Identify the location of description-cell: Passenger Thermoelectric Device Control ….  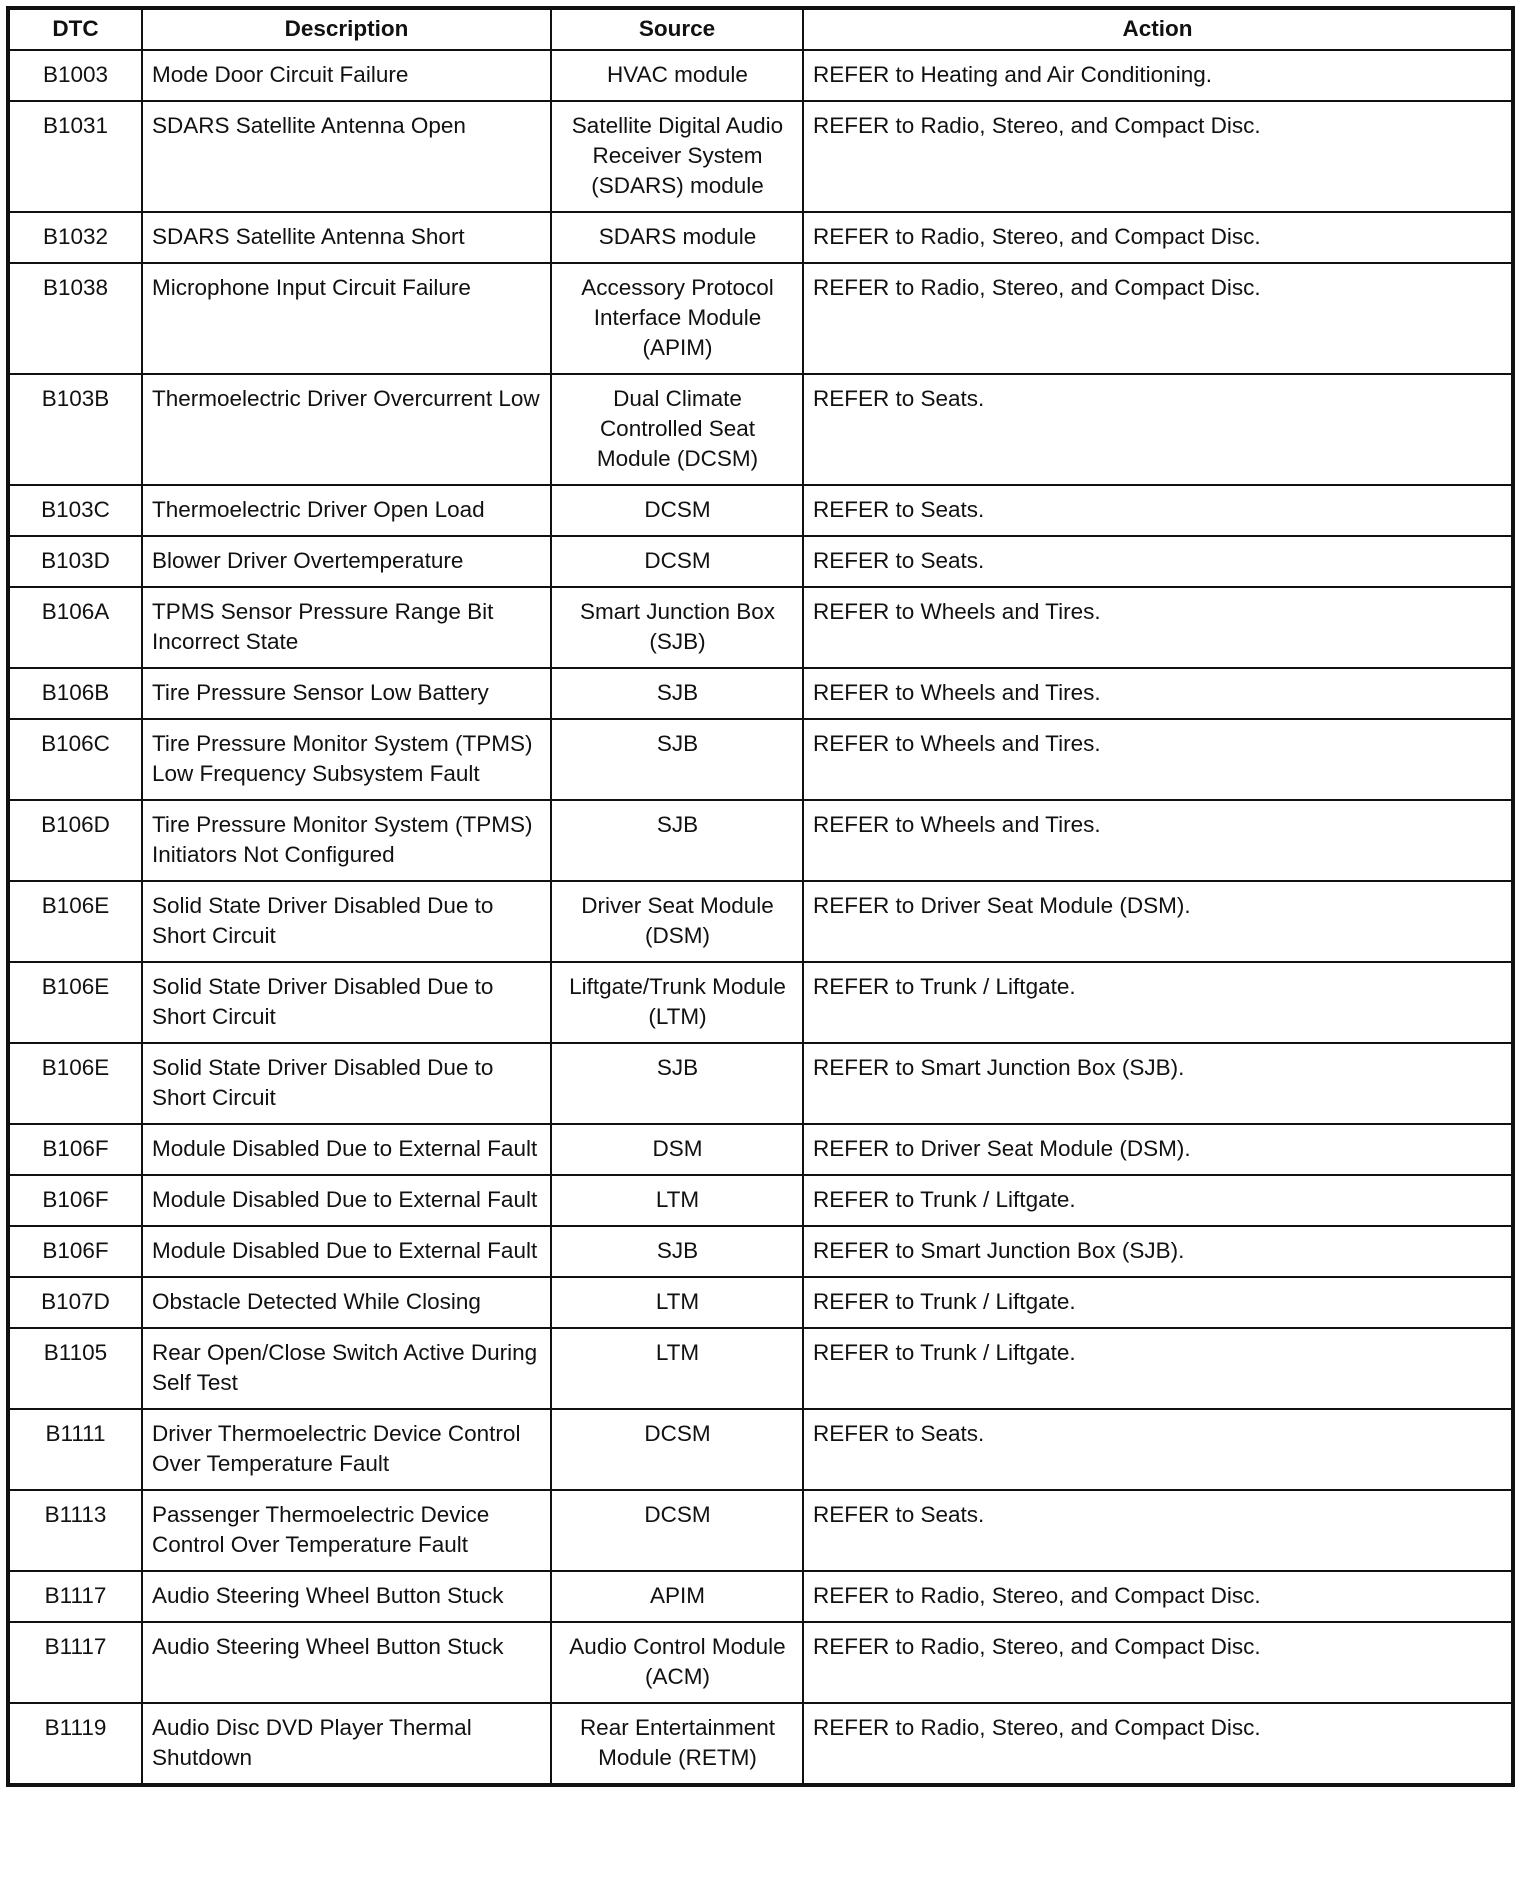
(346, 1530).